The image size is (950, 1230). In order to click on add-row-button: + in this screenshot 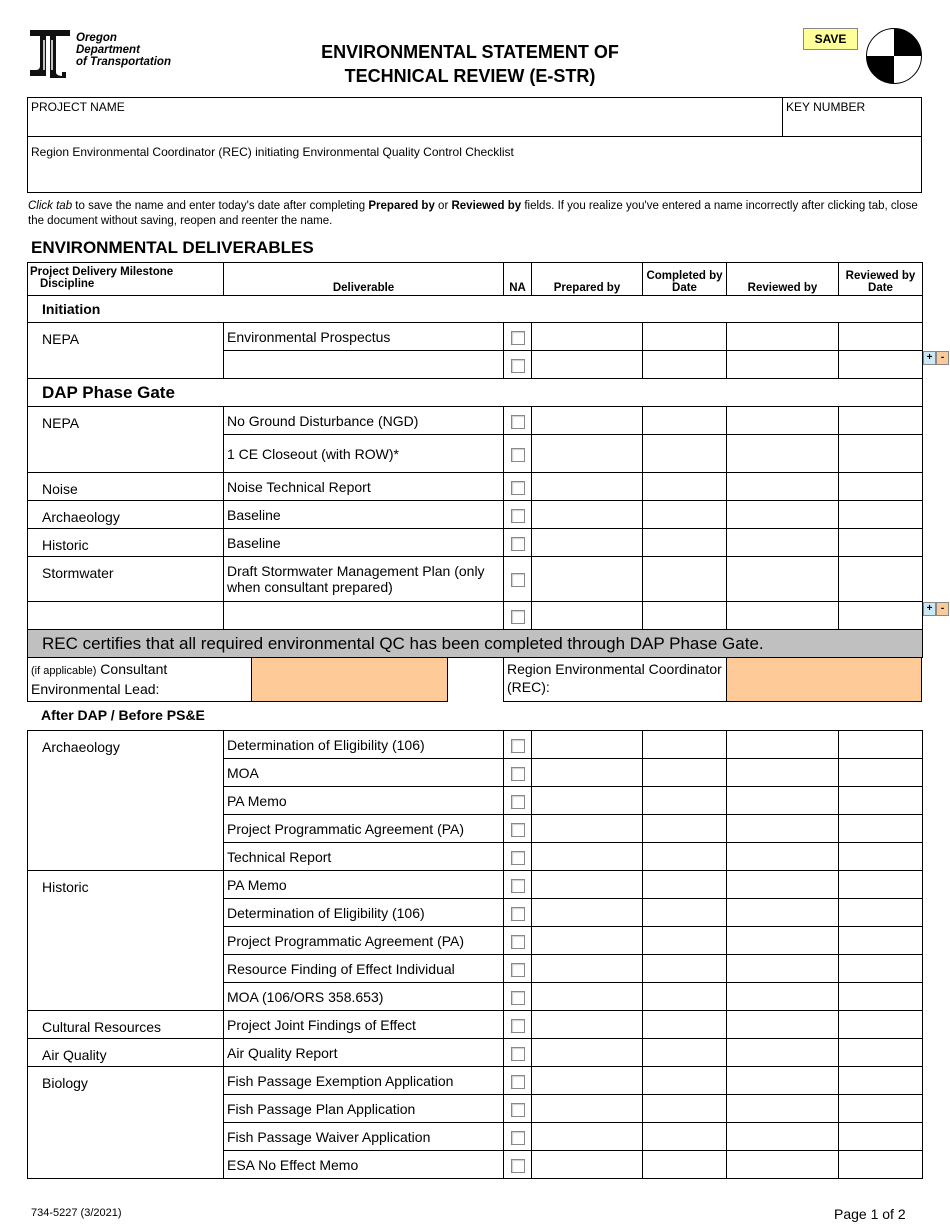, I will do `click(929, 358)`.